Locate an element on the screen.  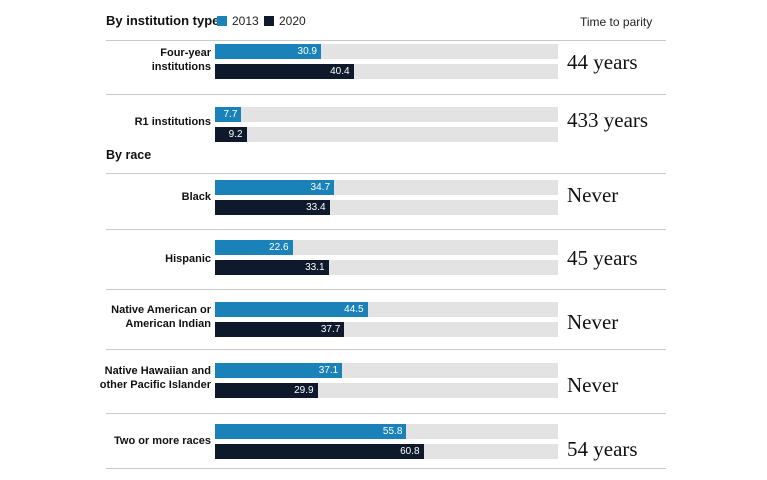
bar-track: 37.7 is located at coordinates (386, 329).